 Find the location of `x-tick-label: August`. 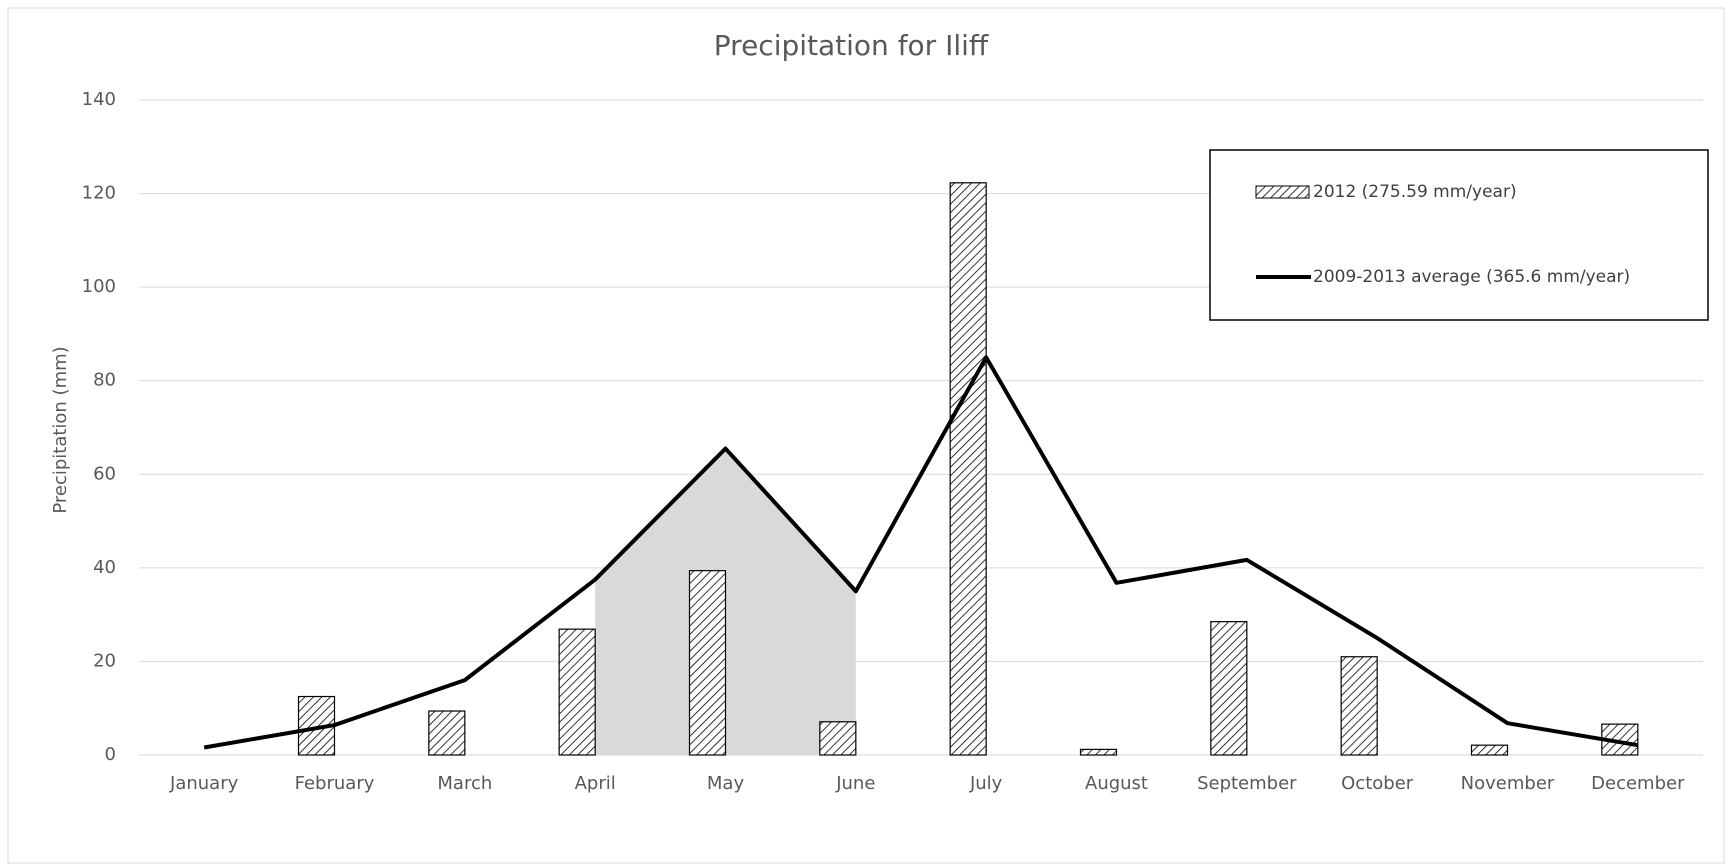

x-tick-label: August is located at coordinates (1116, 783).